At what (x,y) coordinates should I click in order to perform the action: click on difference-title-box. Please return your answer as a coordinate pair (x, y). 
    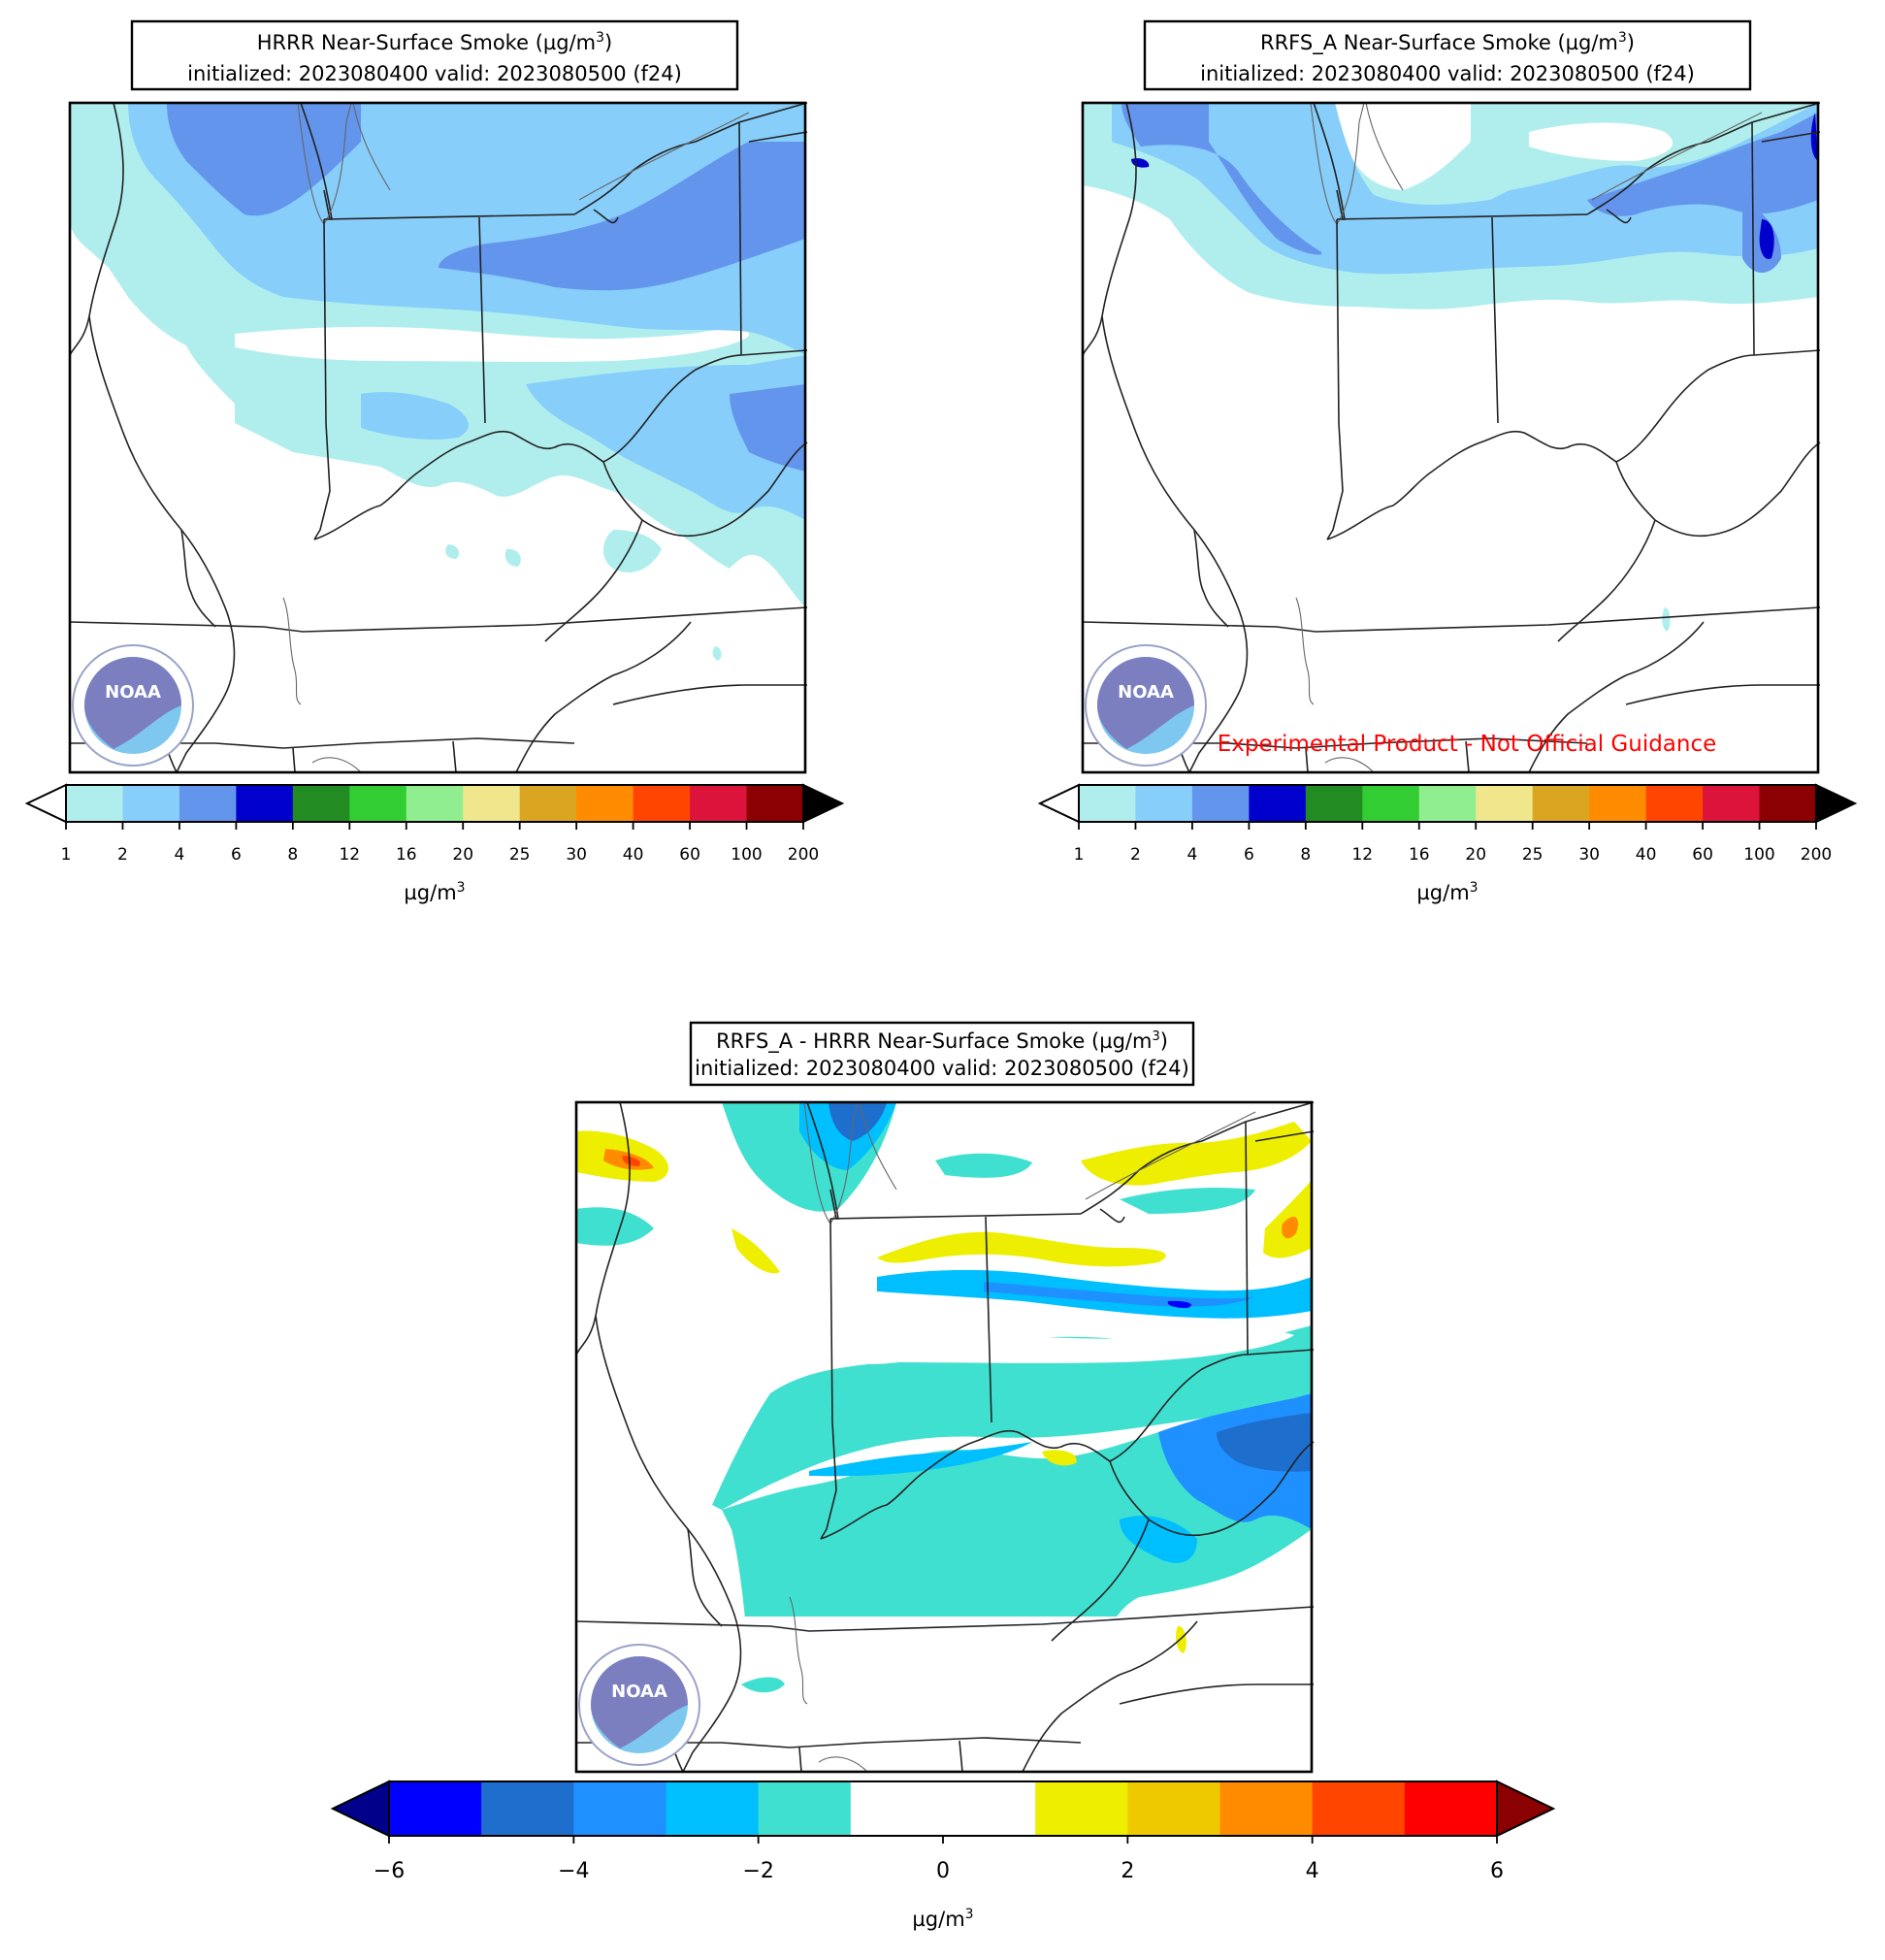
    Looking at the image, I should click on (942, 1054).